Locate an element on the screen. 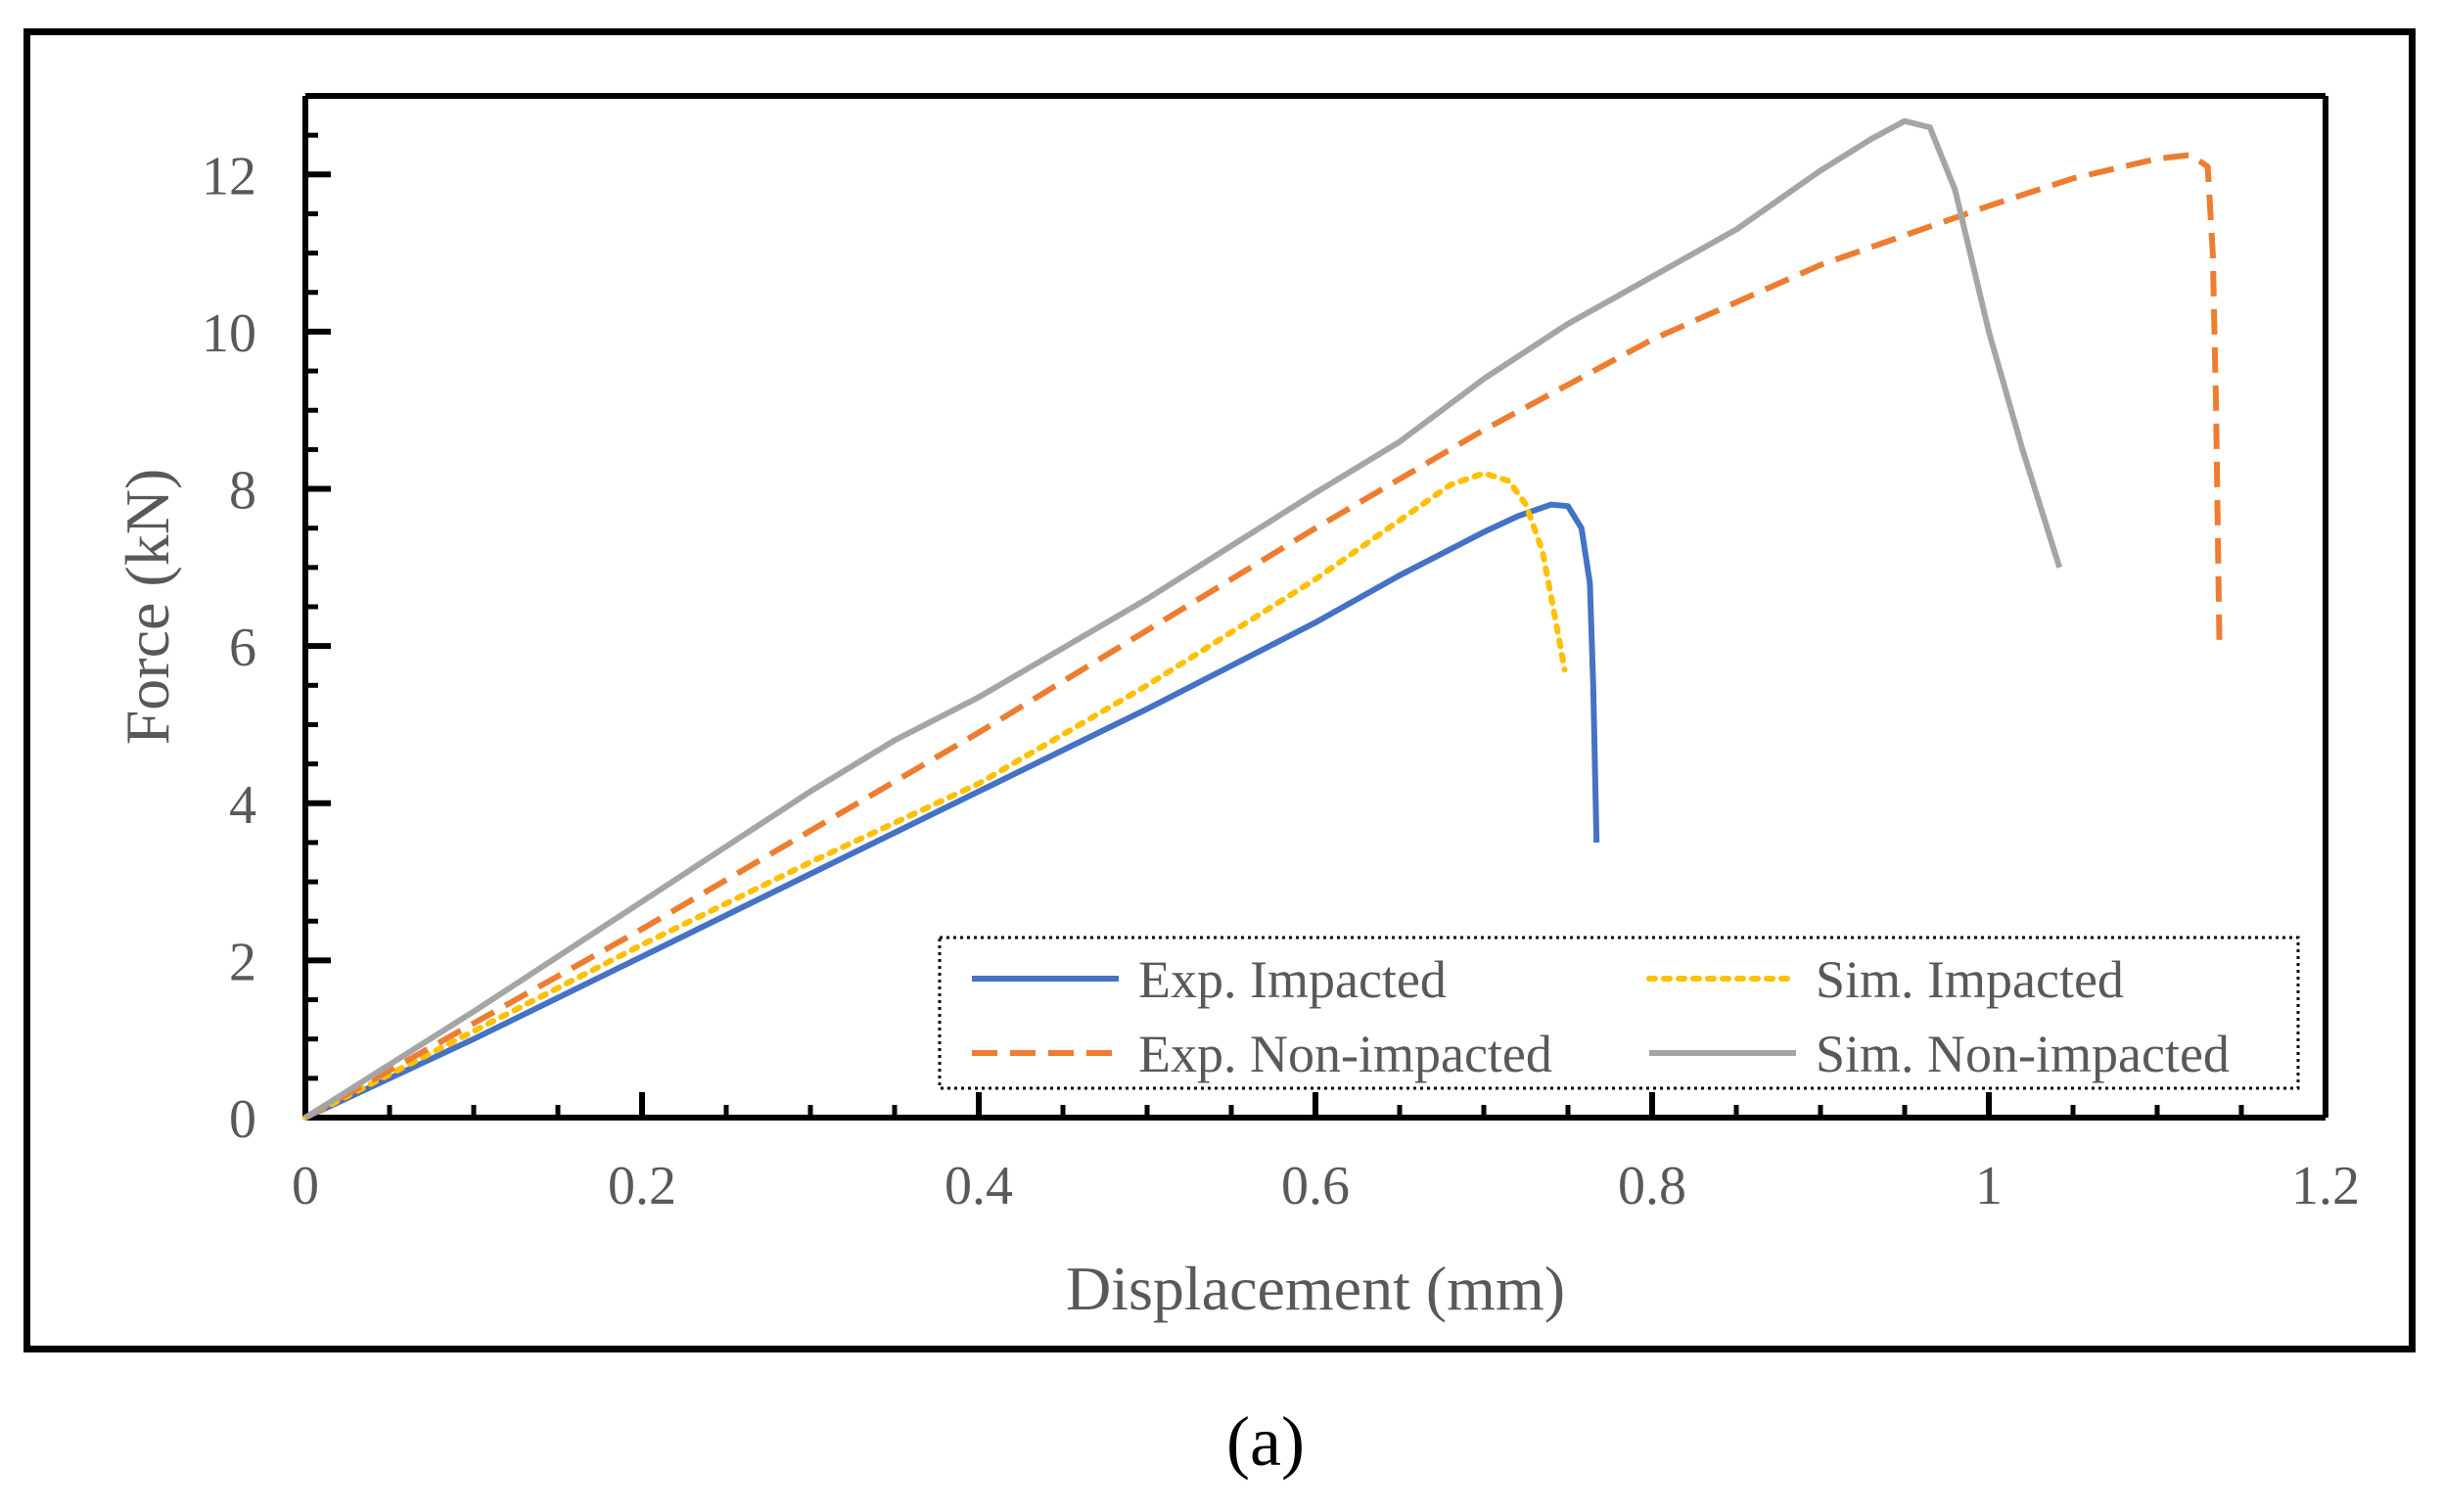 The height and width of the screenshot is (1512, 2442). x-tick-label: 0.8 is located at coordinates (1652, 1186).